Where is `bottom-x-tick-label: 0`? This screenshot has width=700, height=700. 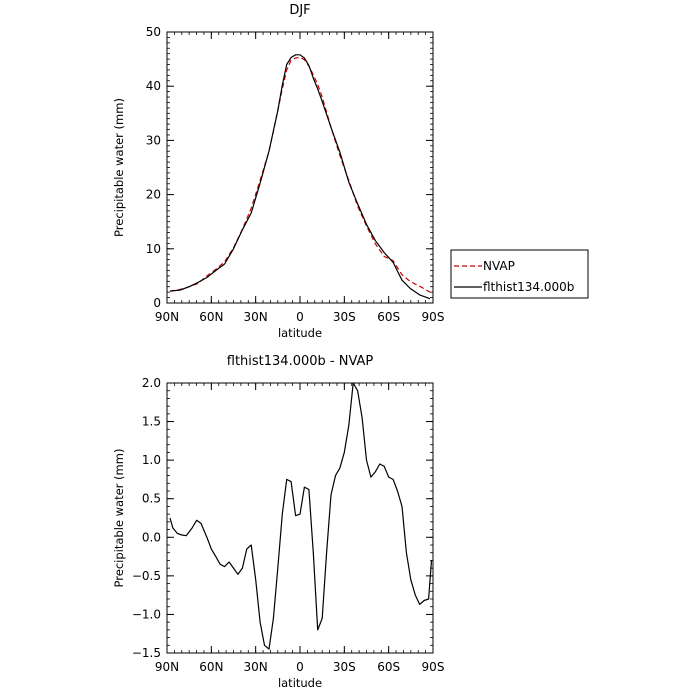
bottom-x-tick-label: 0 is located at coordinates (300, 667).